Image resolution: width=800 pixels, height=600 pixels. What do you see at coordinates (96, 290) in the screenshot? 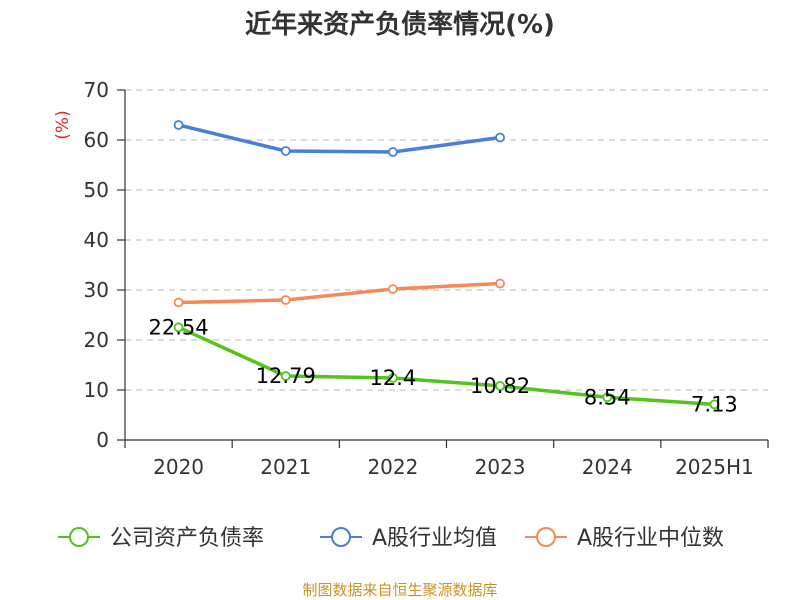
I see `y-tick-label: 30` at bounding box center [96, 290].